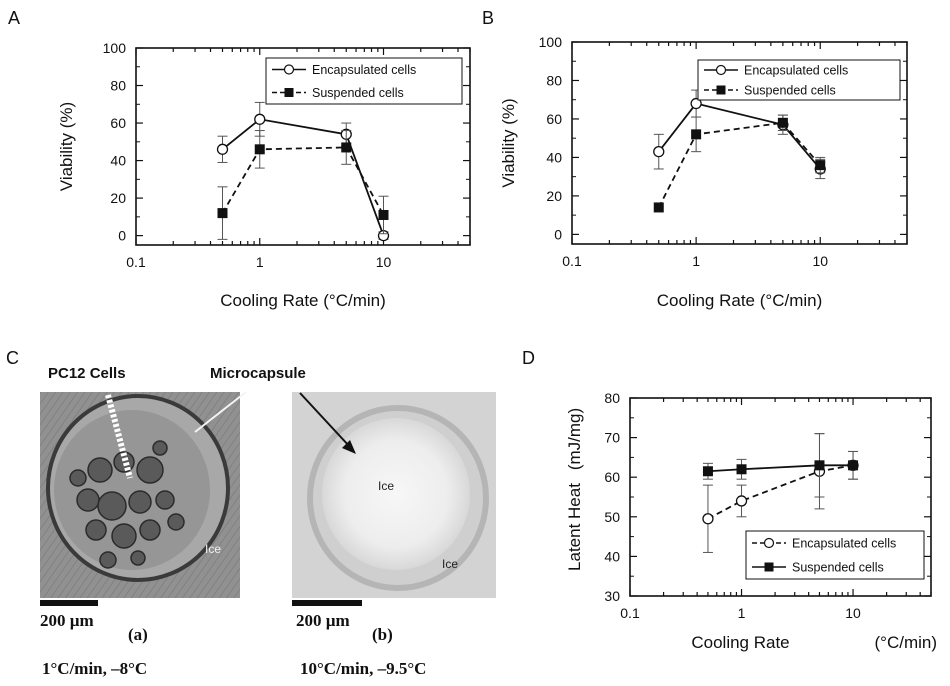  I want to click on micrograph-b-scale-text: 200 µm, so click(323, 620).